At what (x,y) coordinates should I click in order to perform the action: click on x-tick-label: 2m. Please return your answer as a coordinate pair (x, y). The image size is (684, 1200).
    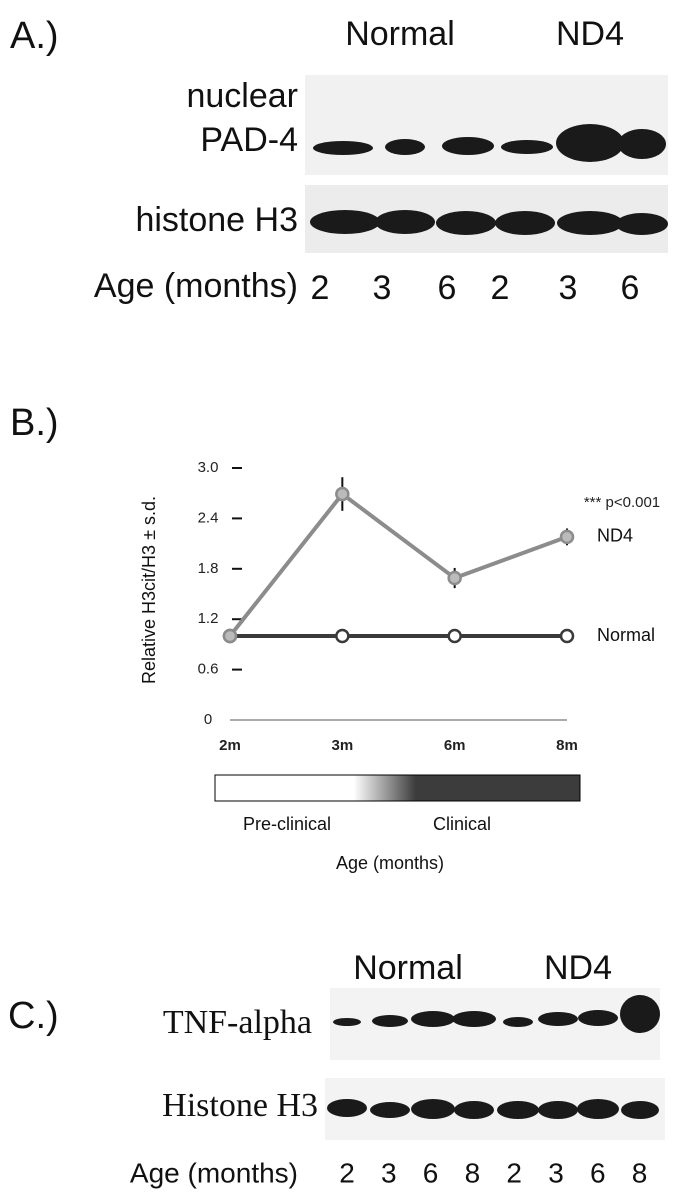
    Looking at the image, I should click on (230, 745).